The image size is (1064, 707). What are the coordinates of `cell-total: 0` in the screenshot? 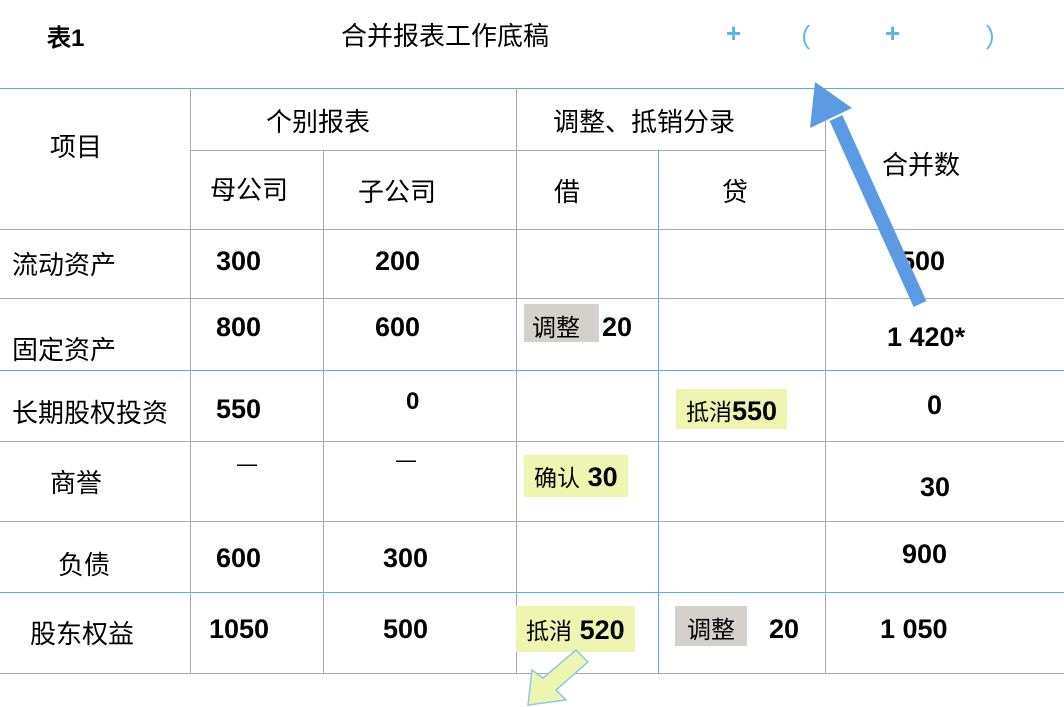 It's located at (935, 405).